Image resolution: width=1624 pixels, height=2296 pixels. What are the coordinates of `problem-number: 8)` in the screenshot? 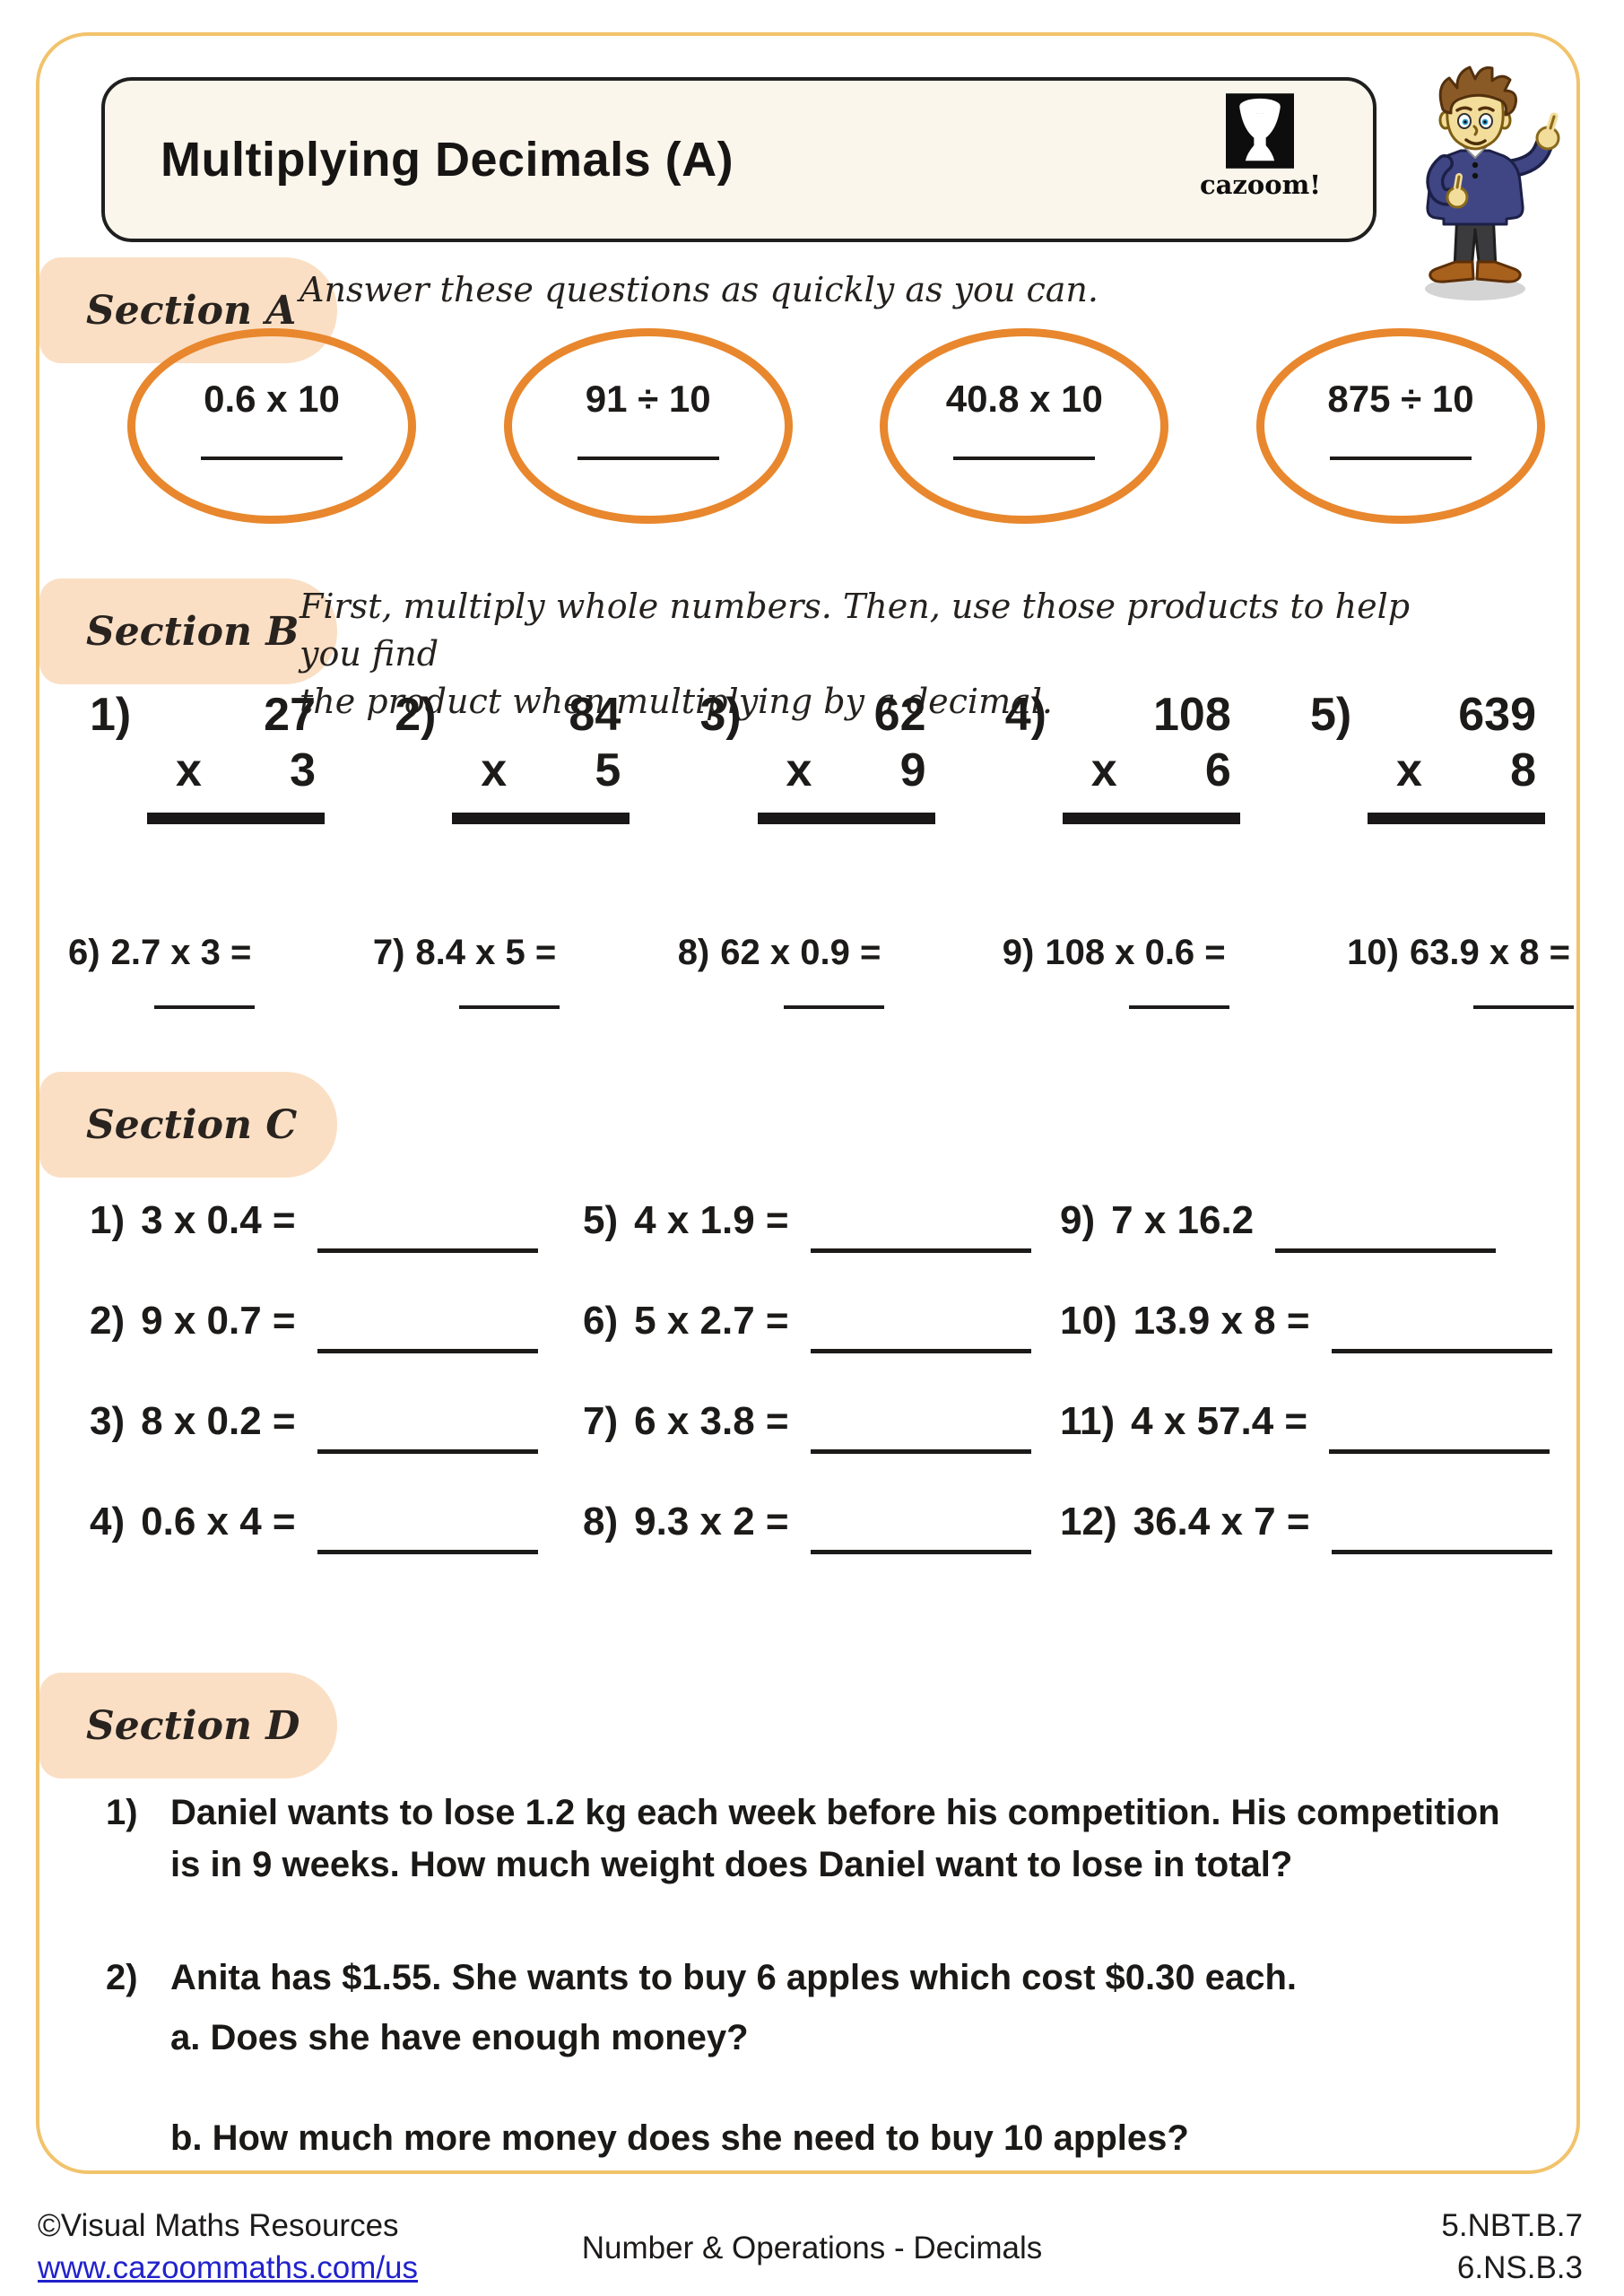 It's located at (601, 1522).